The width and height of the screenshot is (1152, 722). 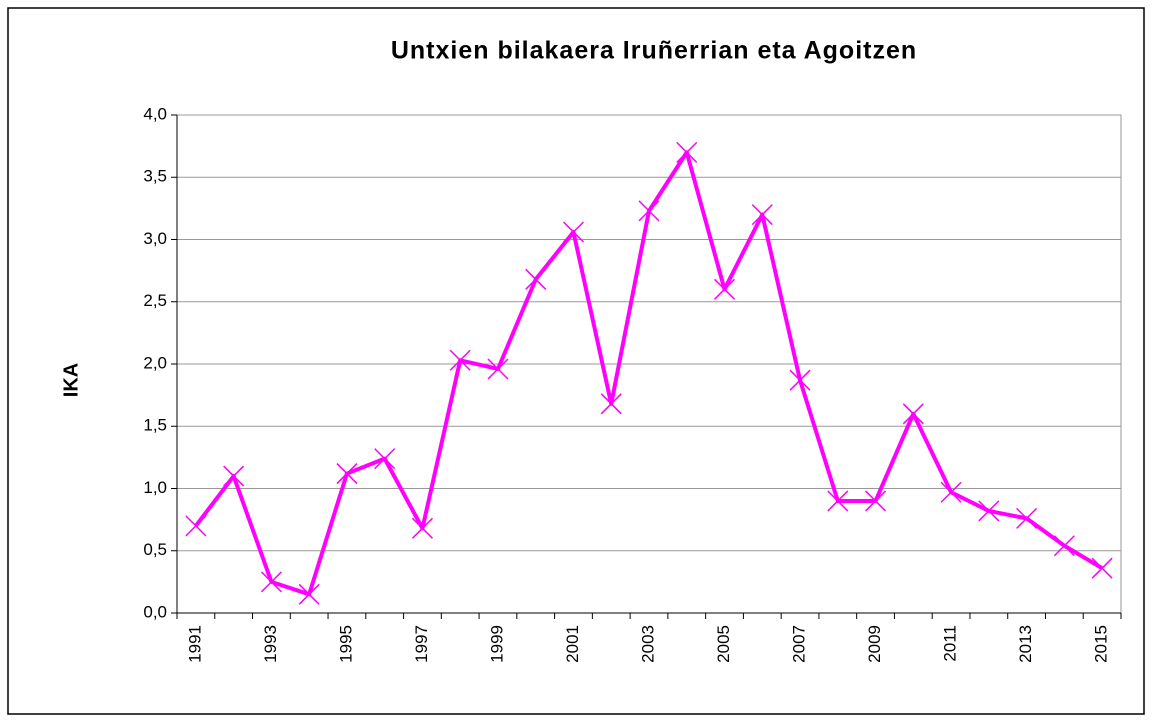 I want to click on x-tick-label: 2013, so click(x=1025, y=644).